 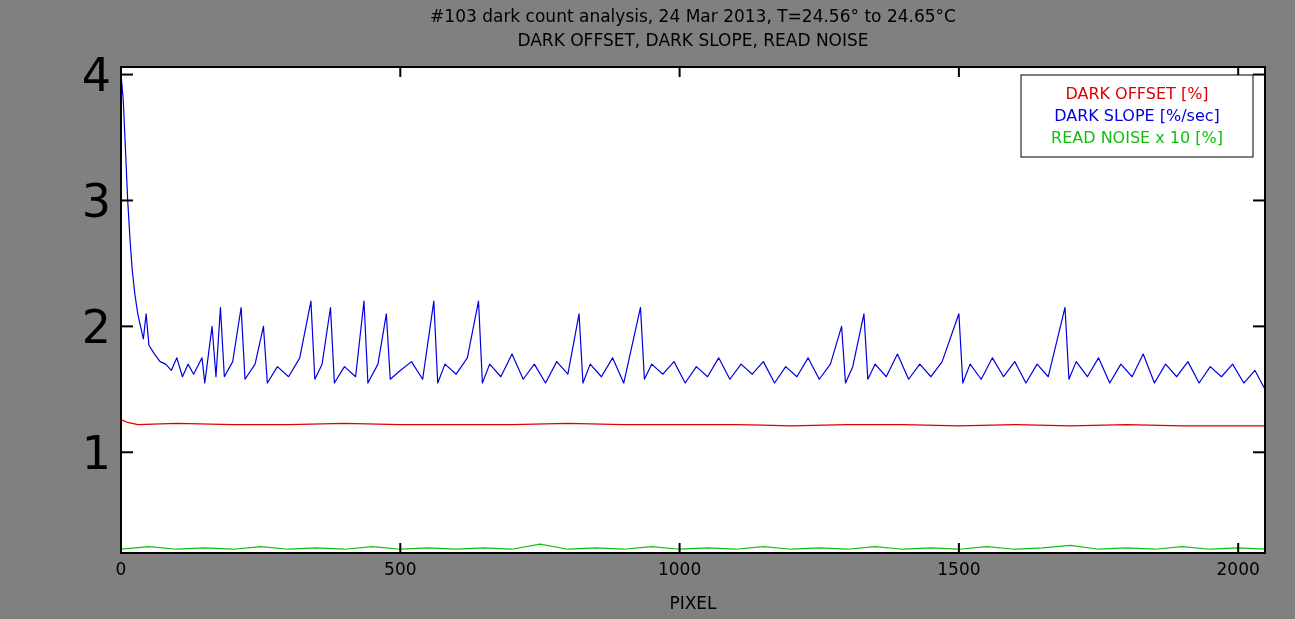 I want to click on y-tick-label: 4, so click(x=96, y=75).